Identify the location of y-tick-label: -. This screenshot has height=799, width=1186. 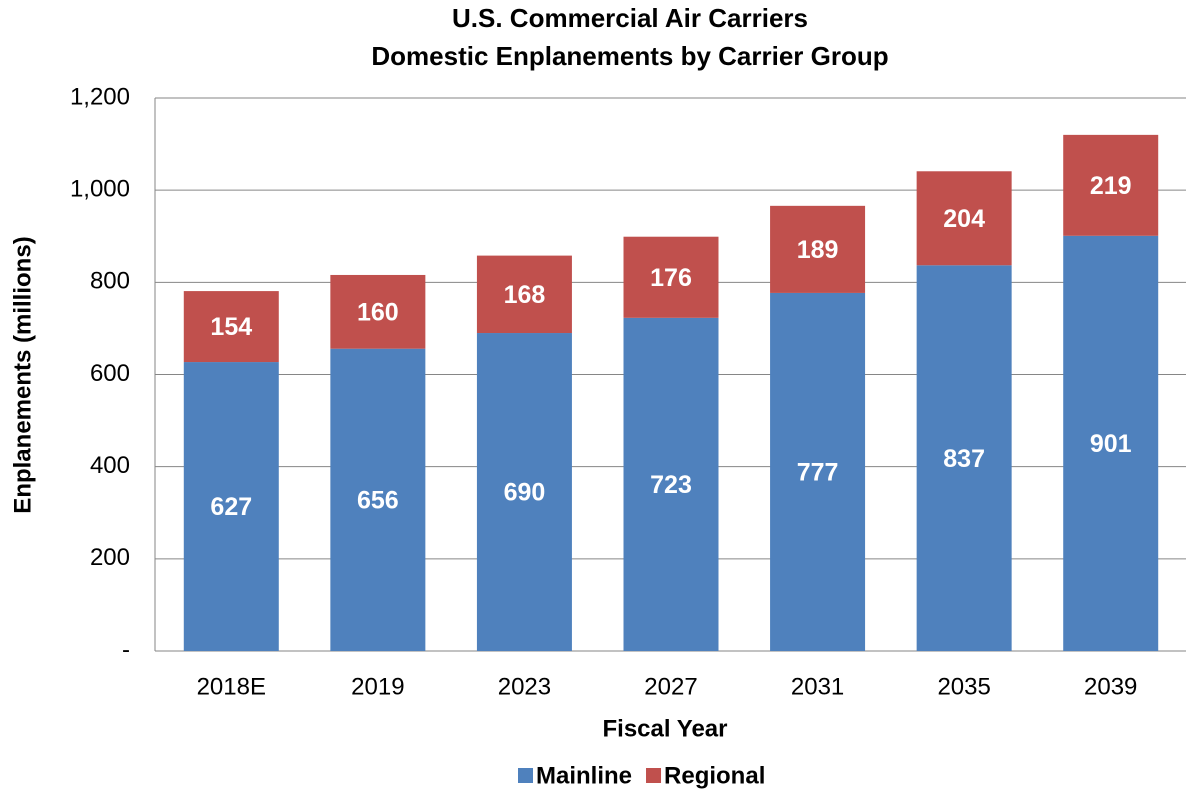
(126, 649).